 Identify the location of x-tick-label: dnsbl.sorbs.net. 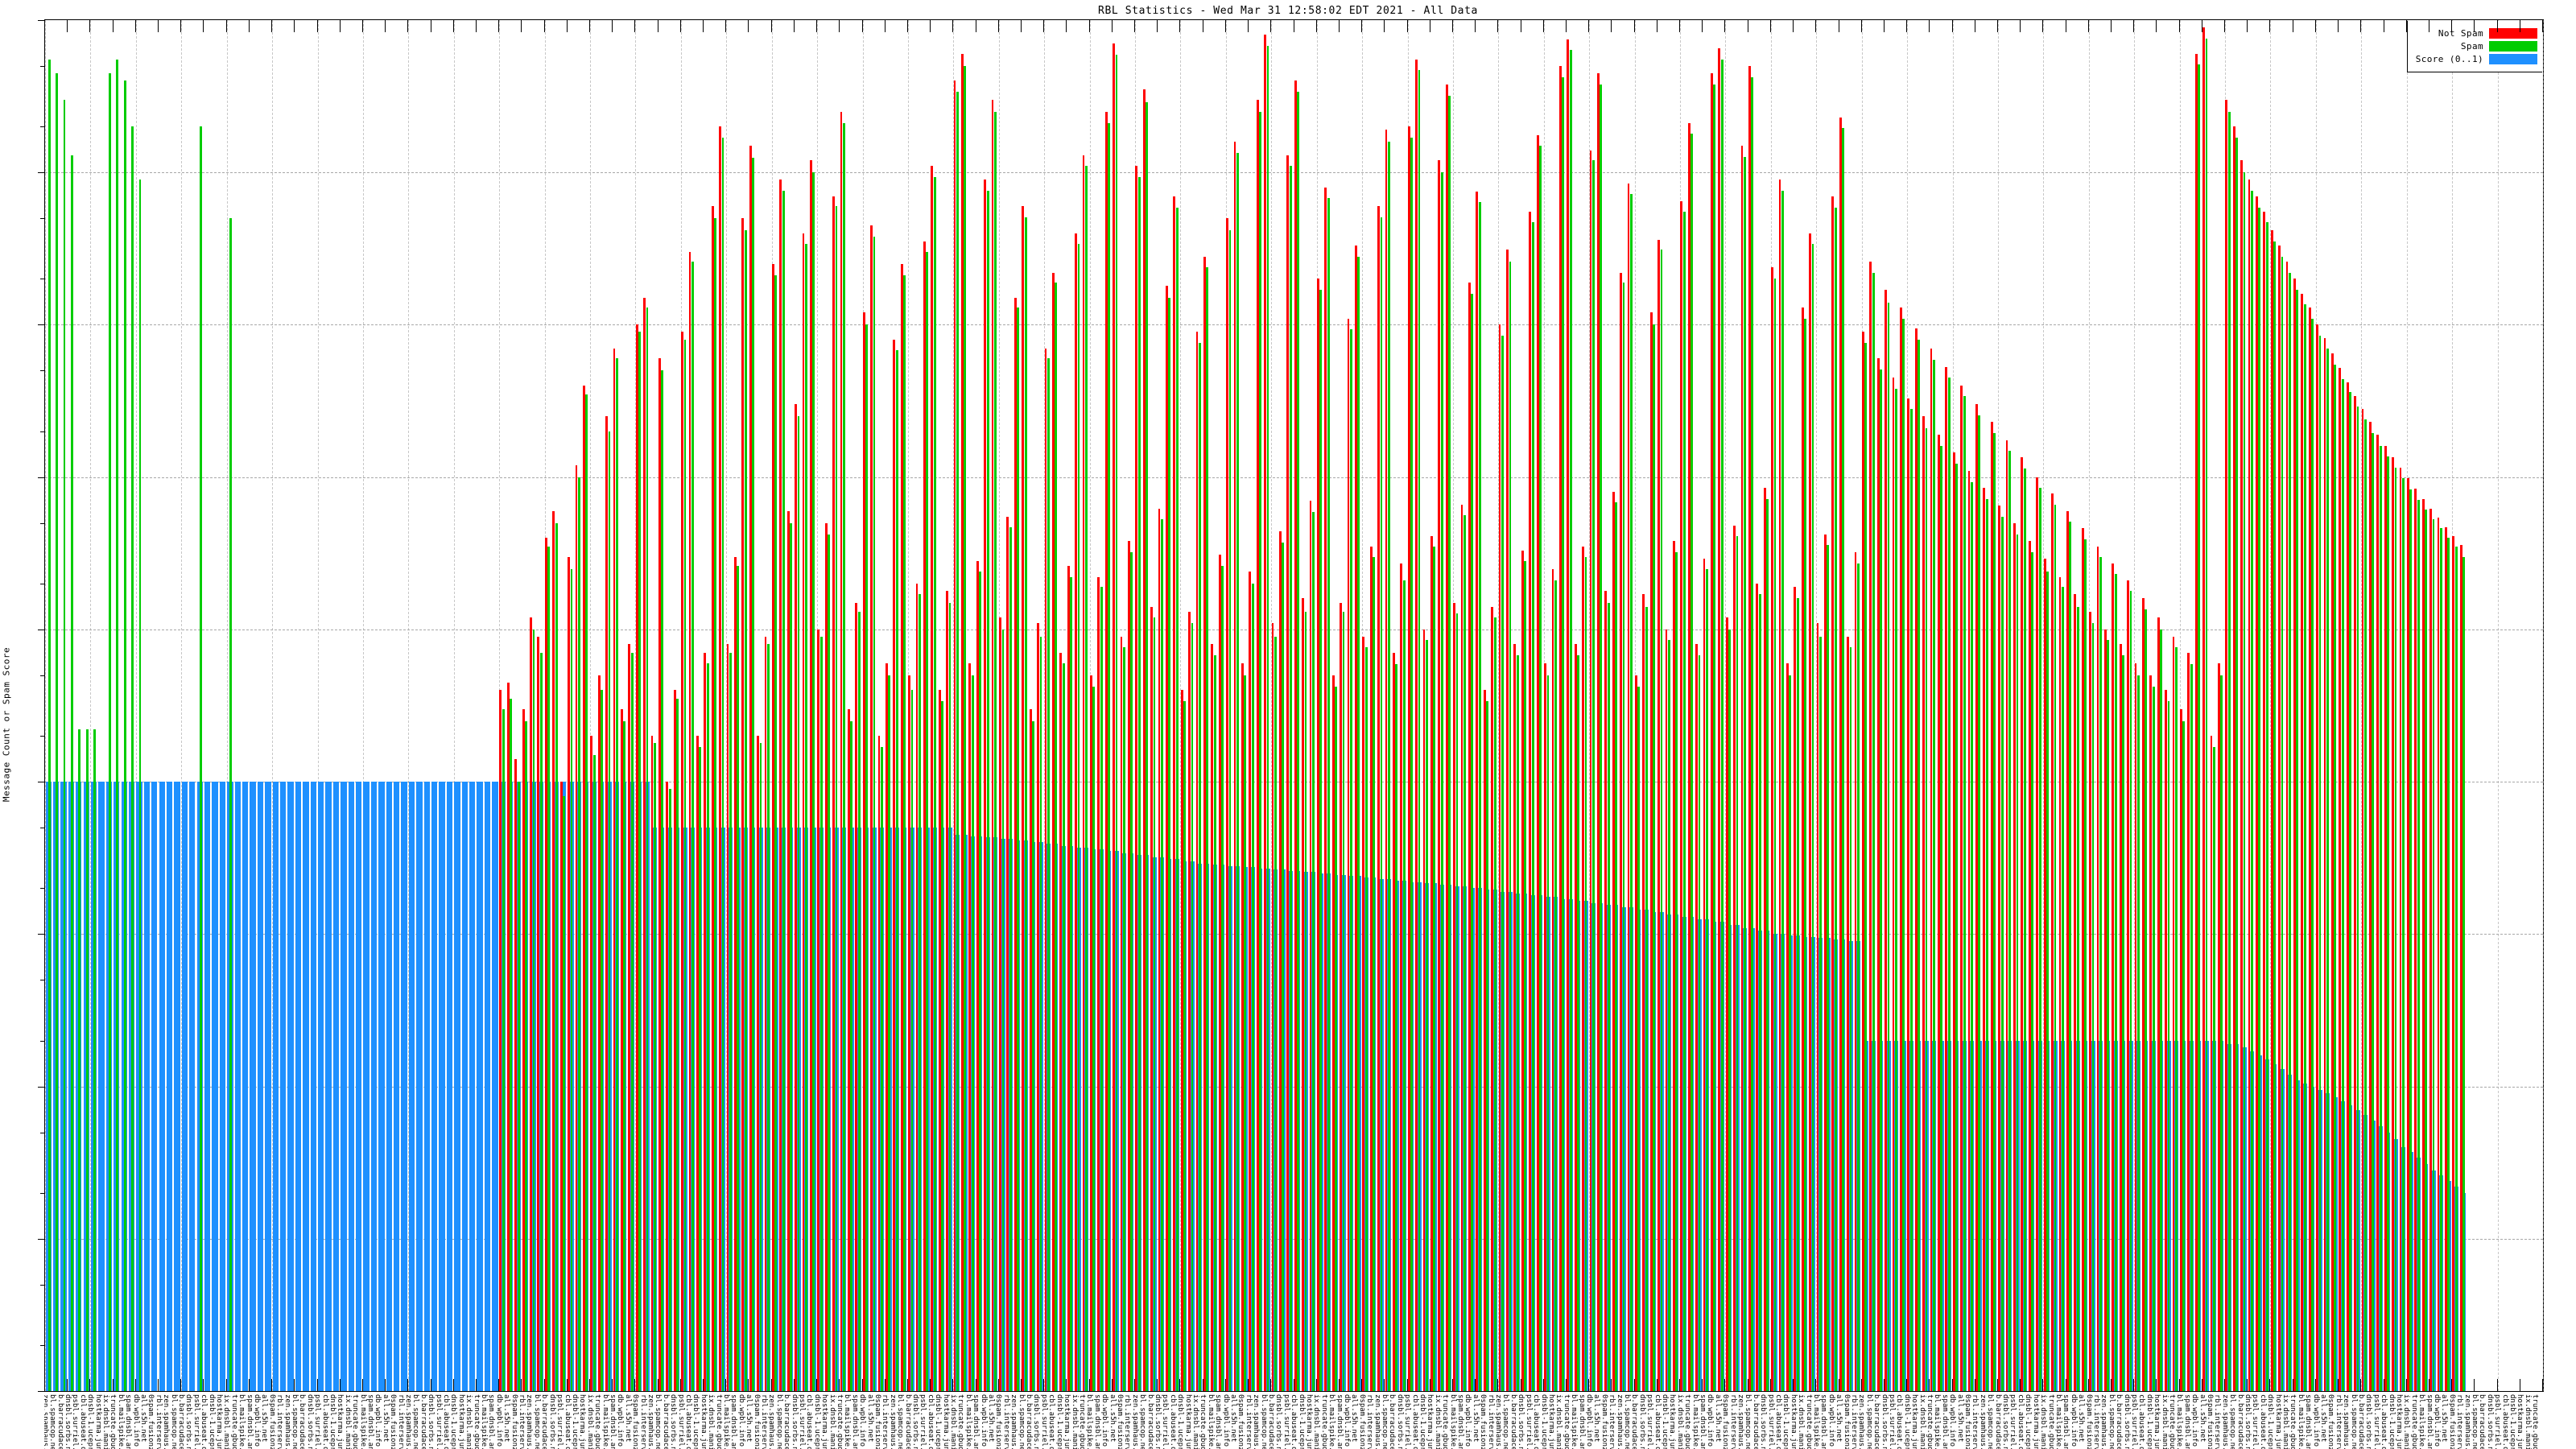
(67, 1421).